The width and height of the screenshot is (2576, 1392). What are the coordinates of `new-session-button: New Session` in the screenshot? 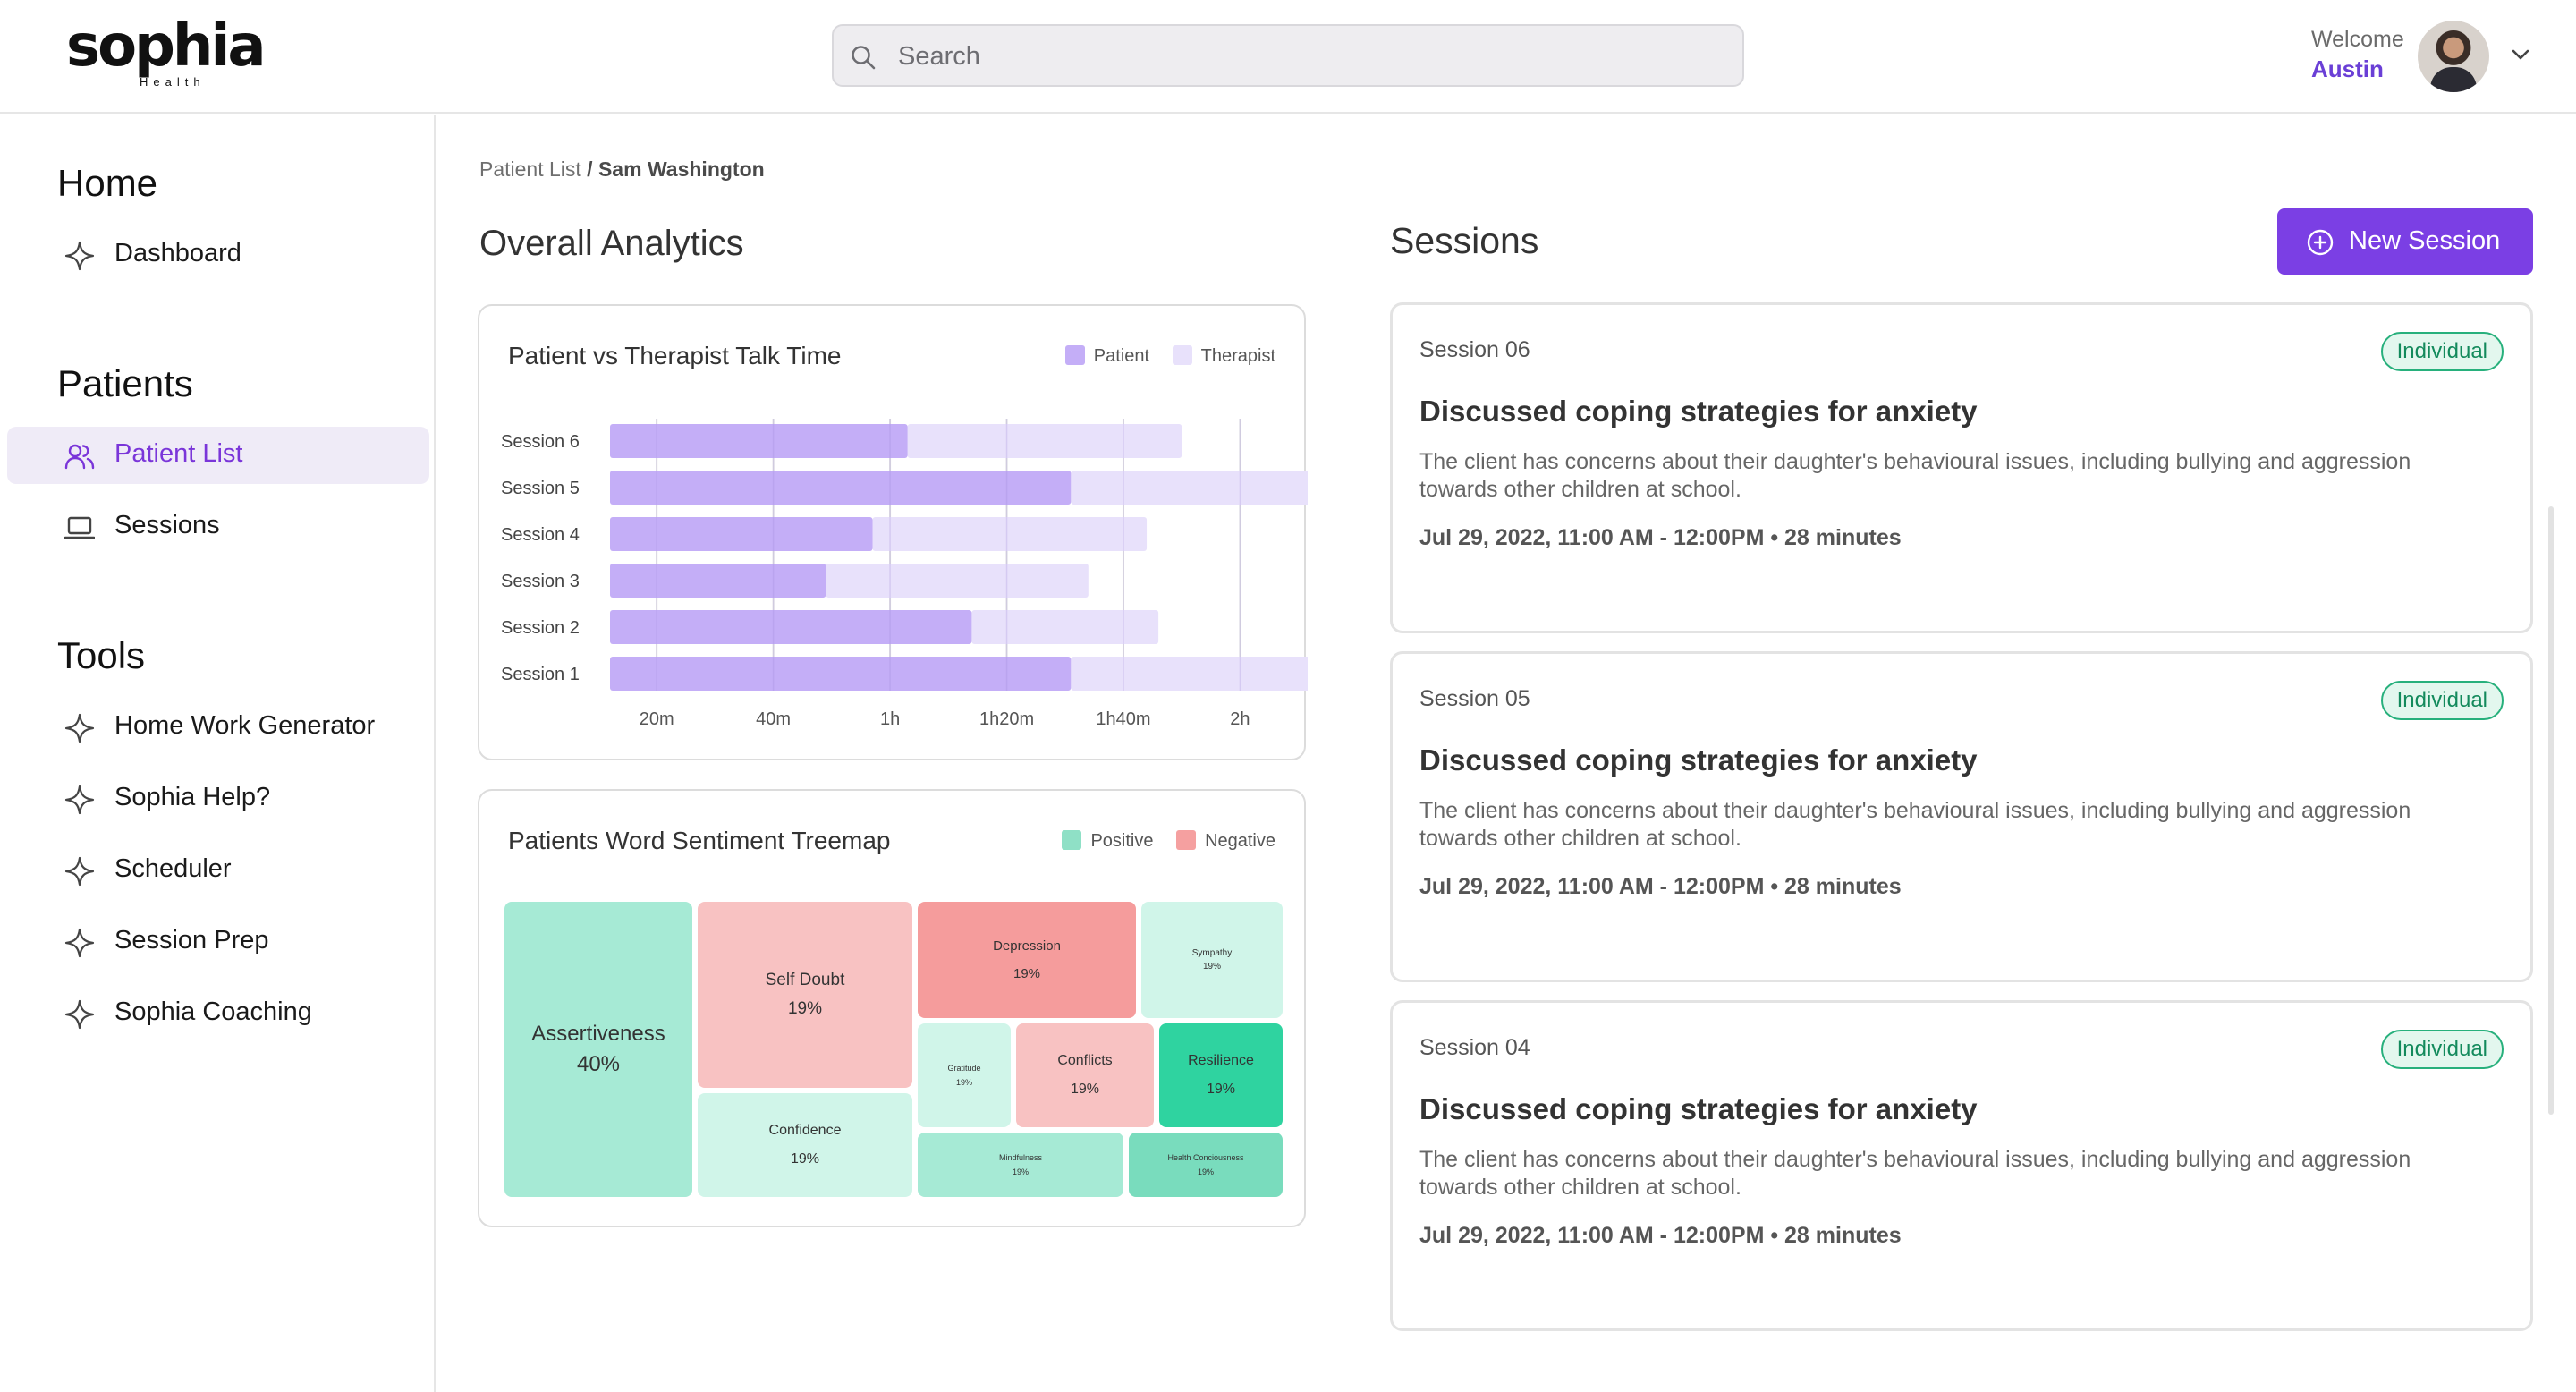 It's located at (2405, 241).